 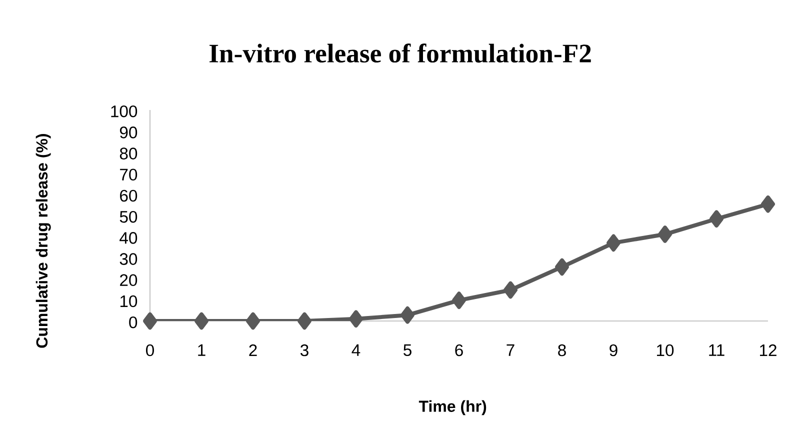 I want to click on y-tick-label: 100, so click(x=124, y=111).